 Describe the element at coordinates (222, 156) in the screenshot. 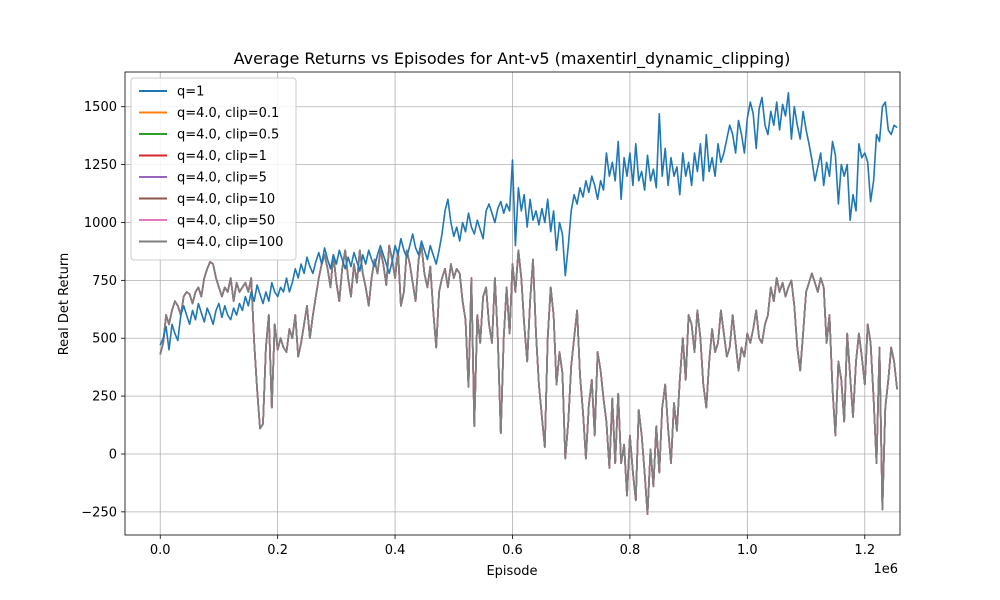

I see `legend-entry: q=4.0, clip=1` at that location.